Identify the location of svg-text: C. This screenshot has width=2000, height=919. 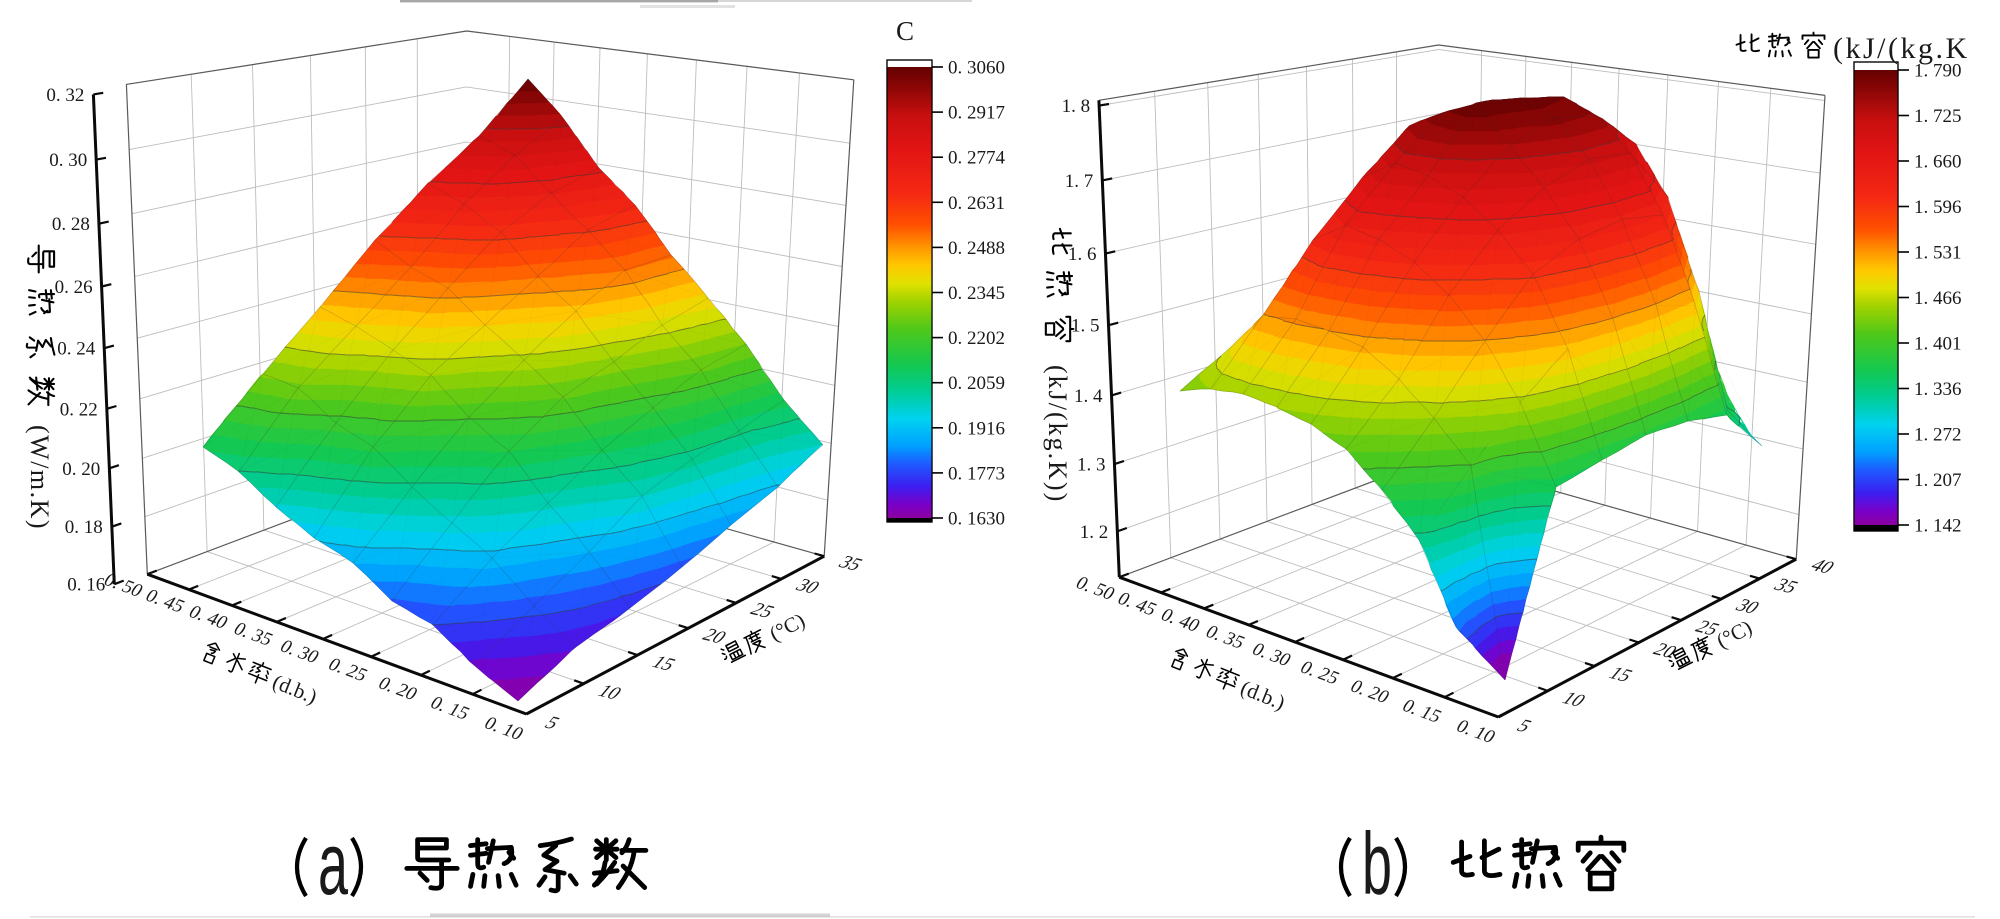
(905, 31).